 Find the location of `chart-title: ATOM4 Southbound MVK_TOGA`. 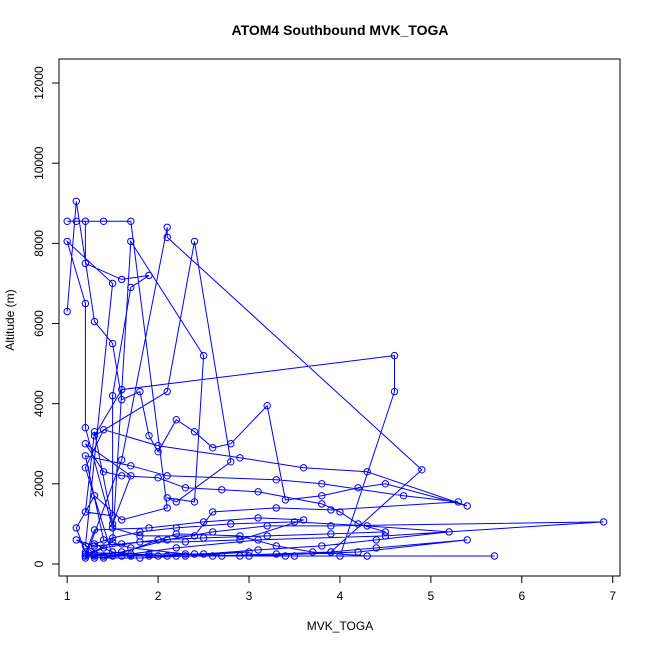

chart-title: ATOM4 Southbound MVK_TOGA is located at coordinates (340, 30).